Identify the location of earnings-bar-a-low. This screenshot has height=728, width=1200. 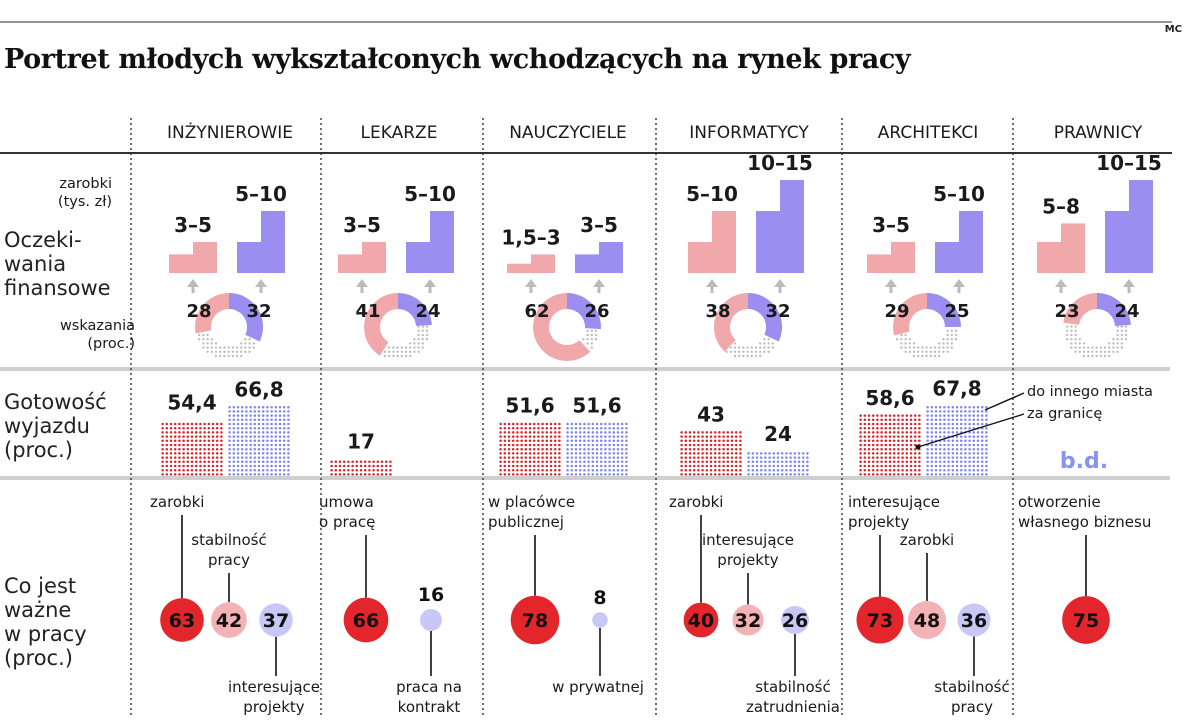
(181, 263).